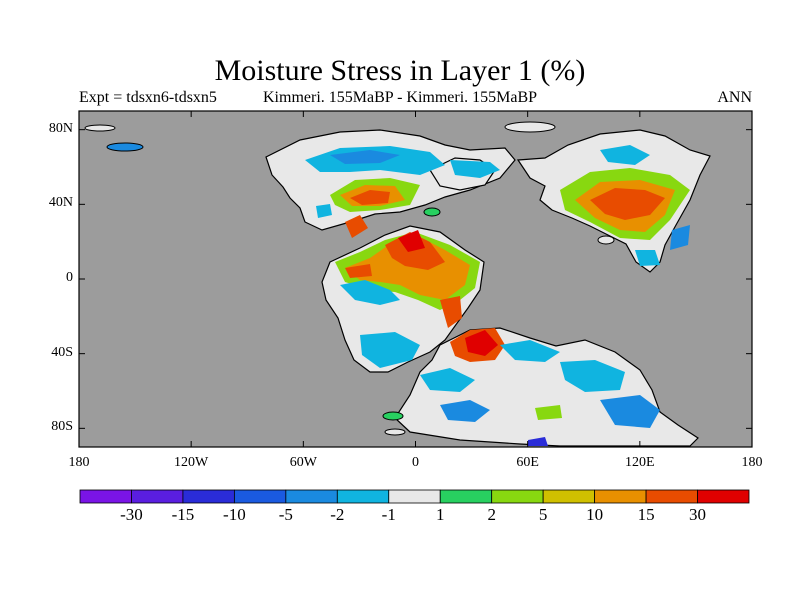 This screenshot has width=800, height=600. Describe the element at coordinates (698, 514) in the screenshot. I see `colorbar-label: 30` at that location.